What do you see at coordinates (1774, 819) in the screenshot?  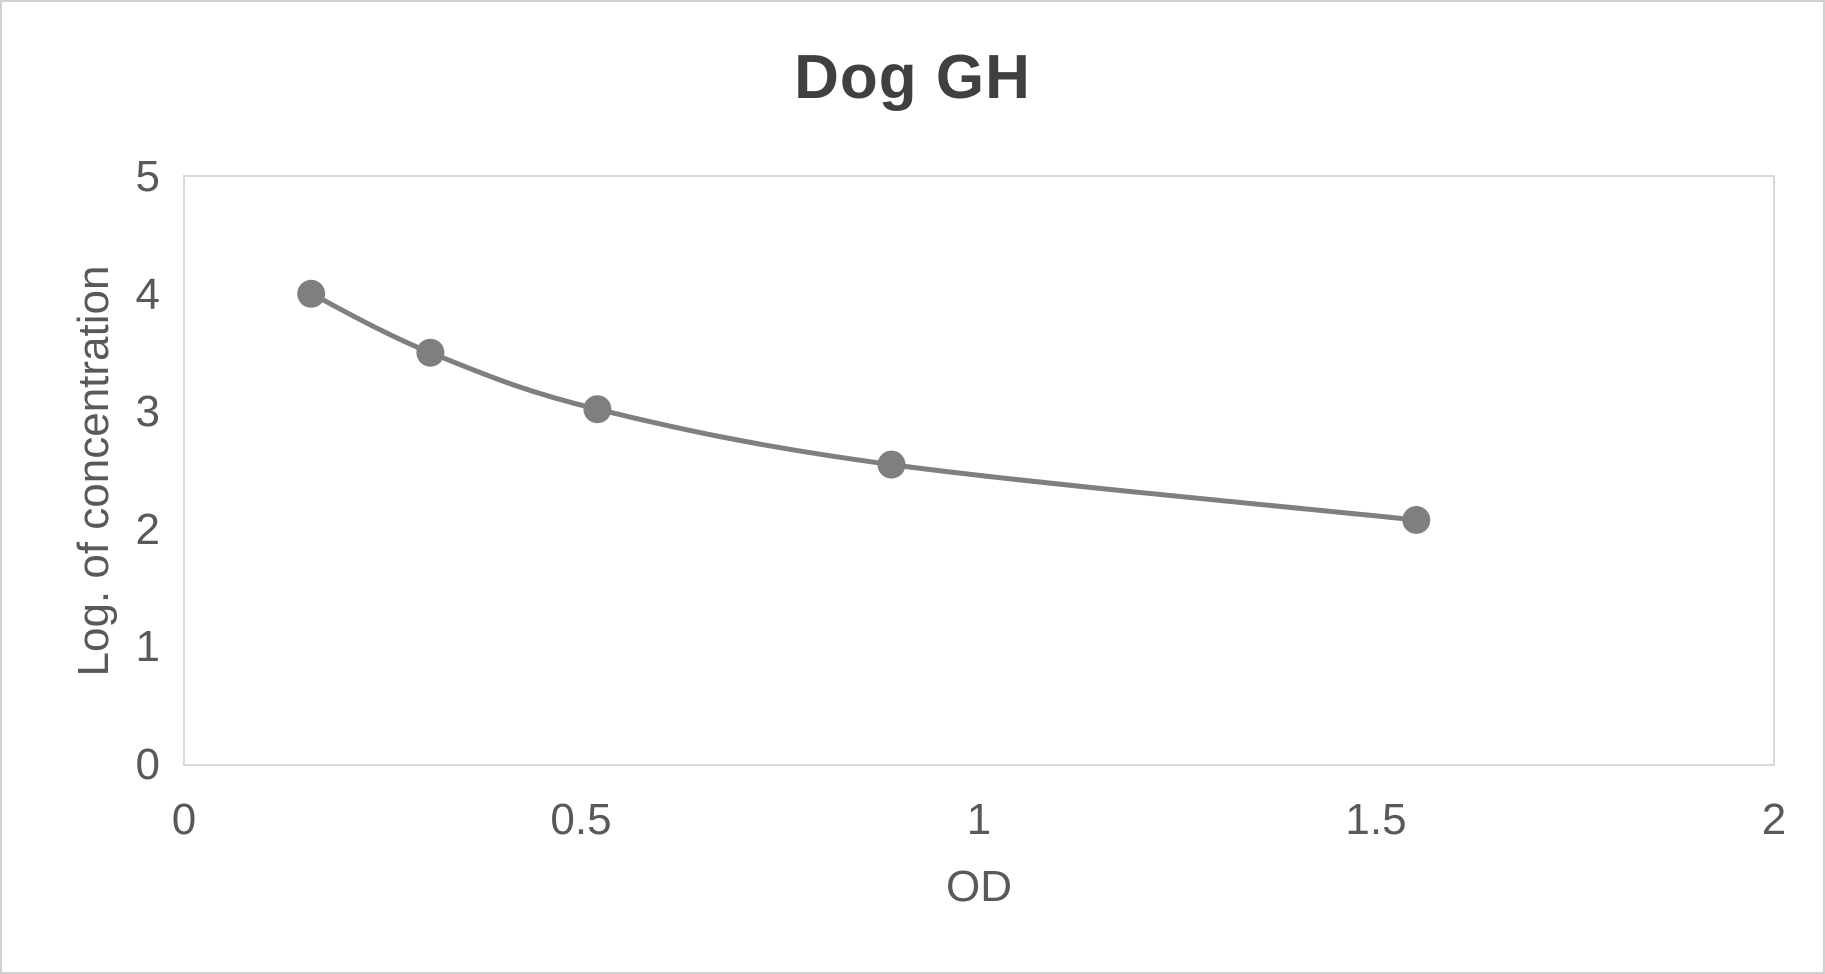 I see `x-tick-label: 2` at bounding box center [1774, 819].